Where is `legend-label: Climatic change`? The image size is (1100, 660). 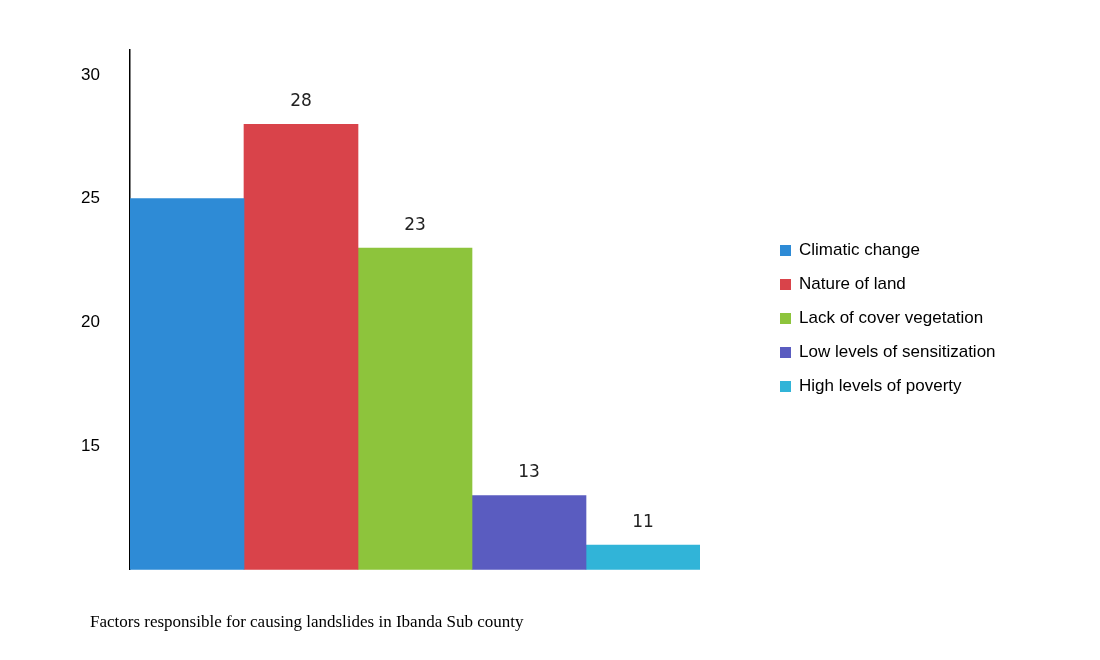 legend-label: Climatic change is located at coordinates (859, 250).